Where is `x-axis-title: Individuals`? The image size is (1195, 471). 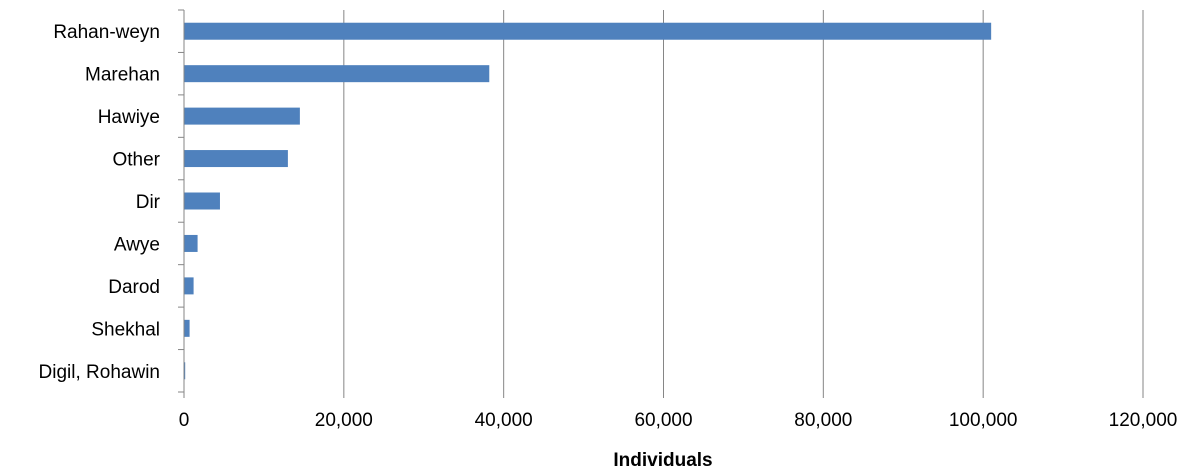
x-axis-title: Individuals is located at coordinates (662, 460).